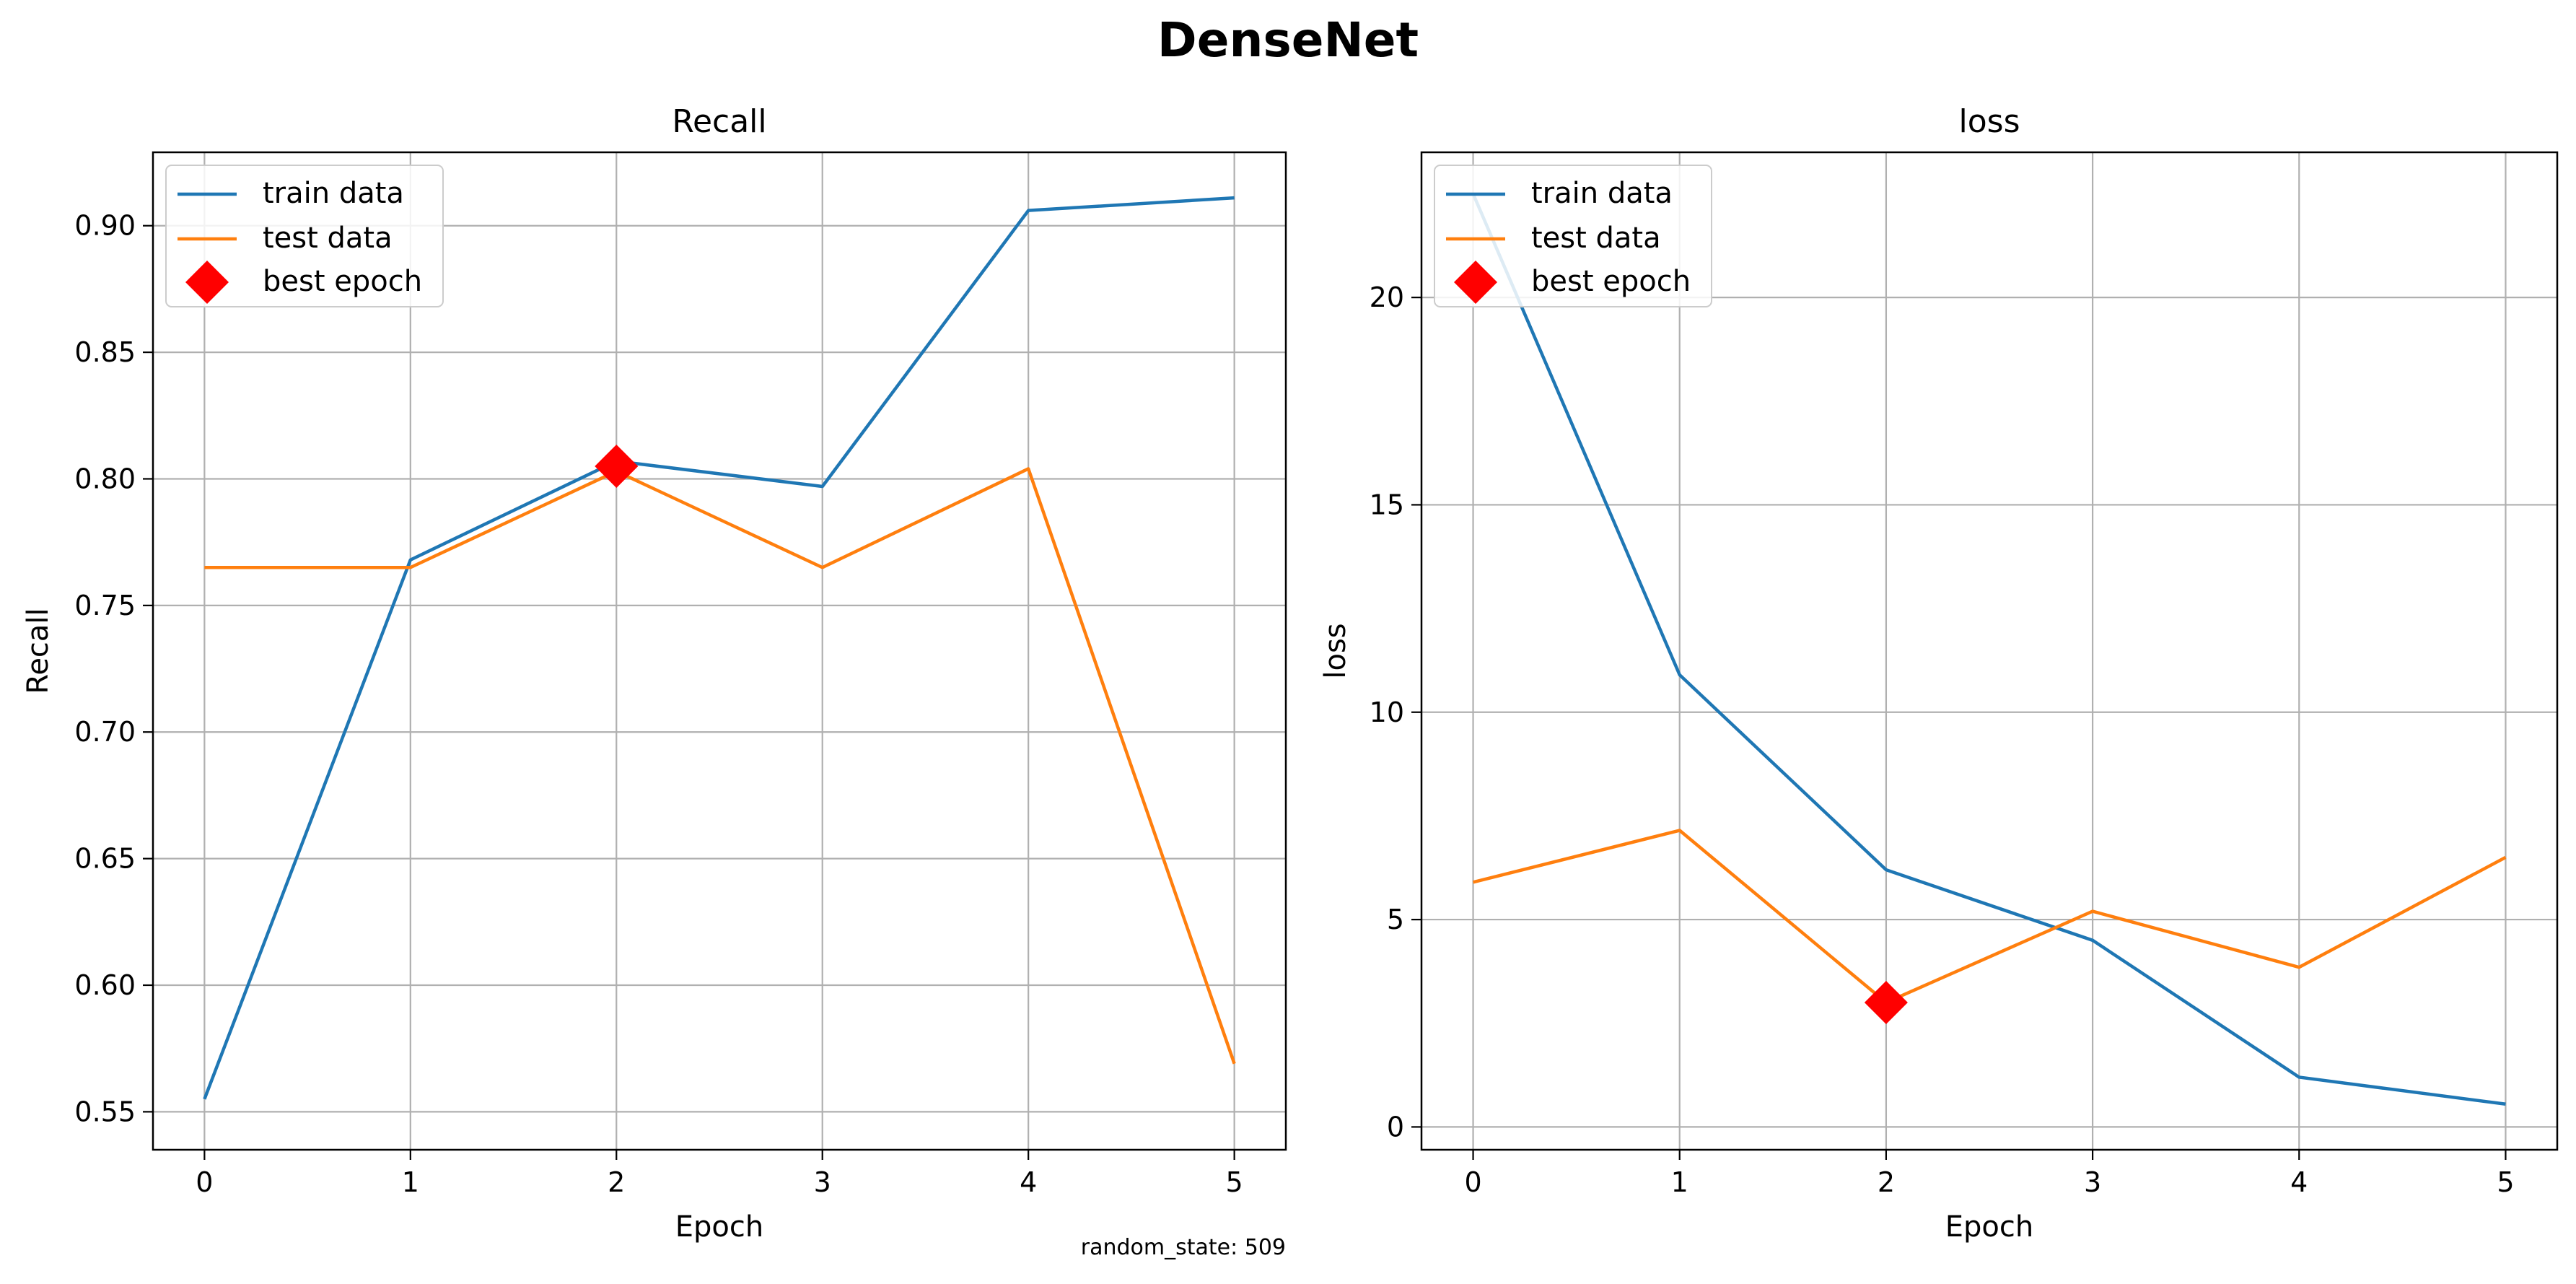 The image size is (2576, 1284). I want to click on y-tick-label: 5, so click(1395, 920).